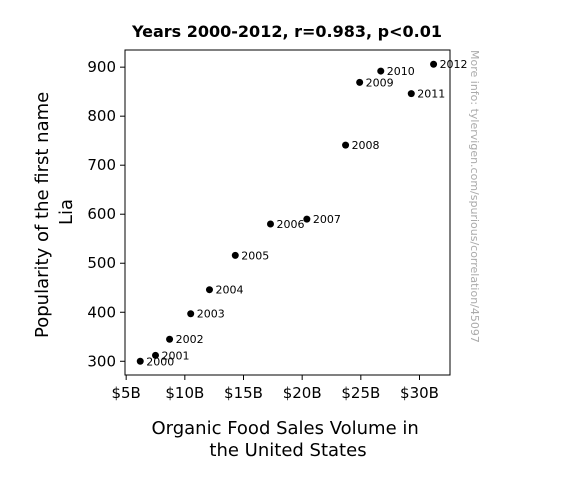 The width and height of the screenshot is (575, 500). Describe the element at coordinates (170, 339) in the screenshot. I see `data-point-2002` at that location.